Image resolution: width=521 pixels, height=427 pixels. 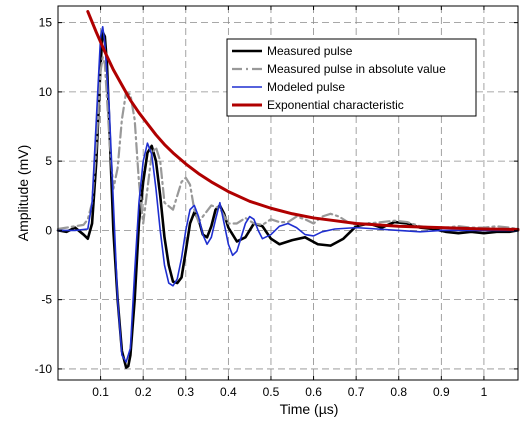 What do you see at coordinates (100, 392) in the screenshot?
I see `x-tick-label: 0.1` at bounding box center [100, 392].